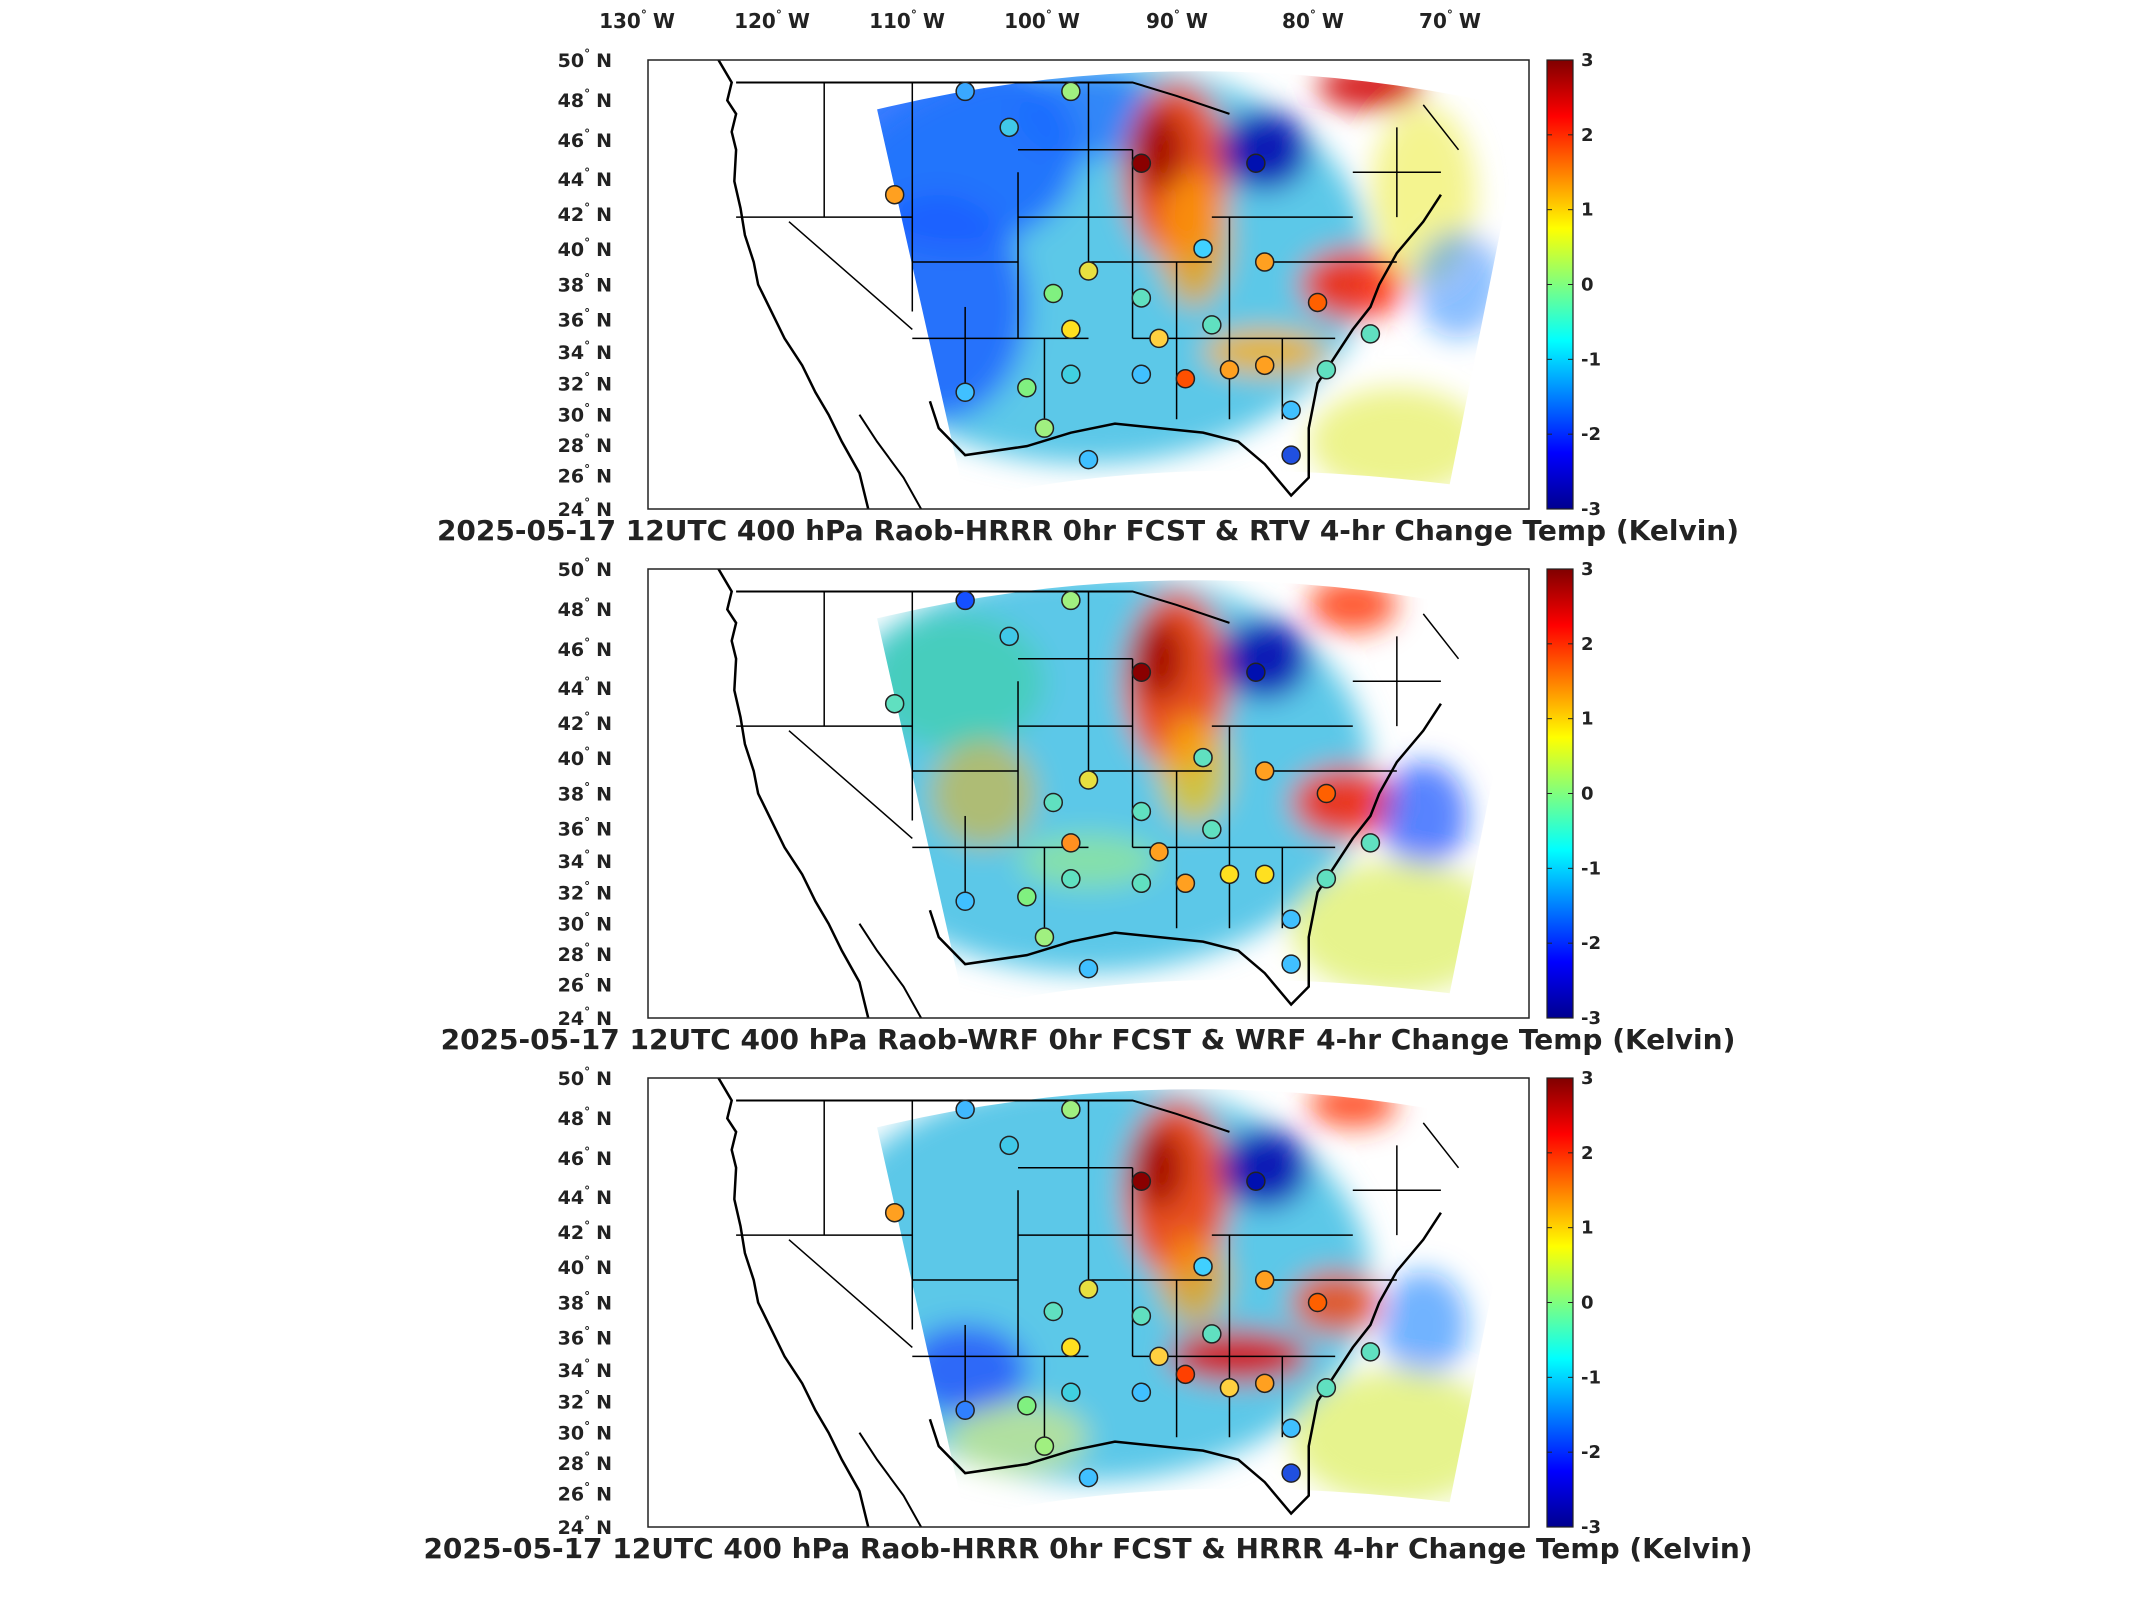 Image resolution: width=2133 pixels, height=1600 pixels. I want to click on lat-label-42: 42° N, so click(585, 1231).